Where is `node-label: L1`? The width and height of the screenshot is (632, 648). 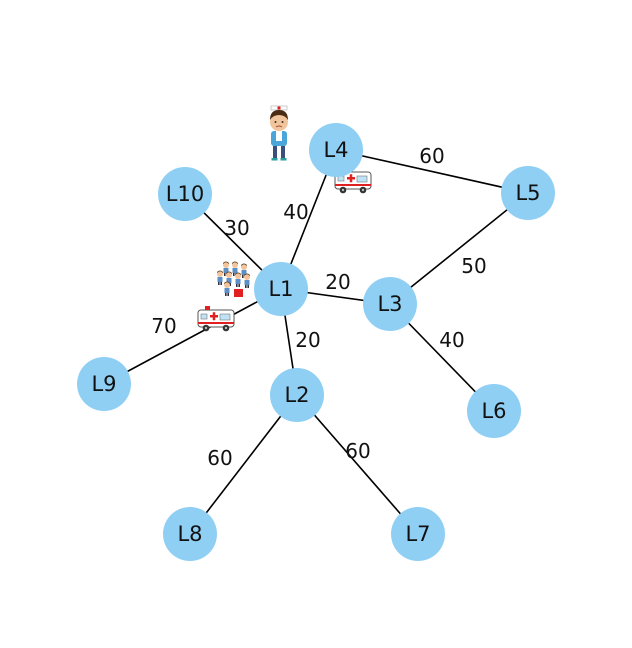 node-label: L1 is located at coordinates (280, 289).